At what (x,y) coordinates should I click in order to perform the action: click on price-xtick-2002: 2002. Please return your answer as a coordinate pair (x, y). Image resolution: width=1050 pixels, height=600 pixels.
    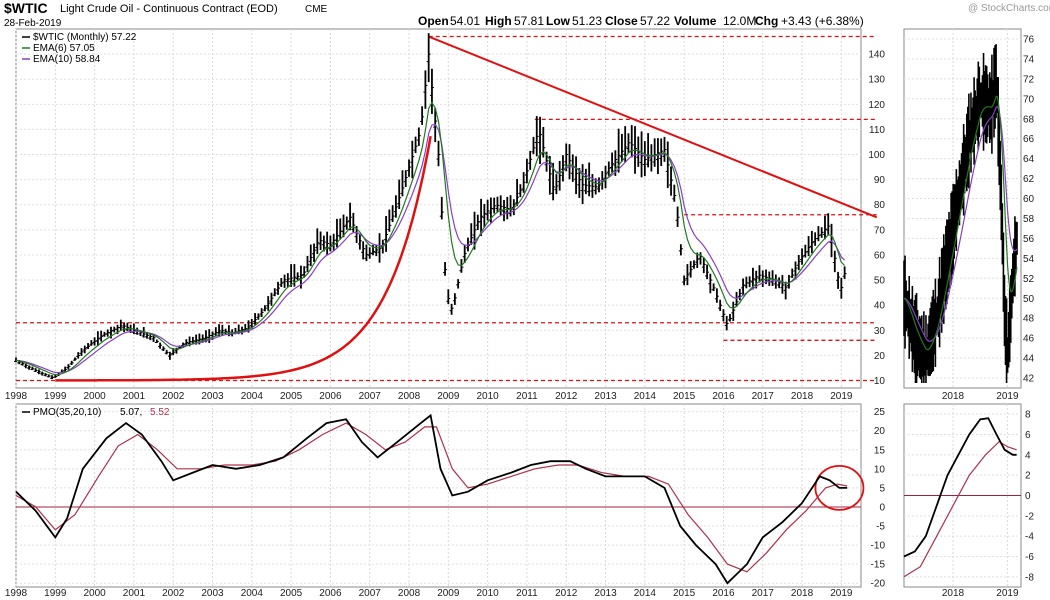
    Looking at the image, I should click on (173, 396).